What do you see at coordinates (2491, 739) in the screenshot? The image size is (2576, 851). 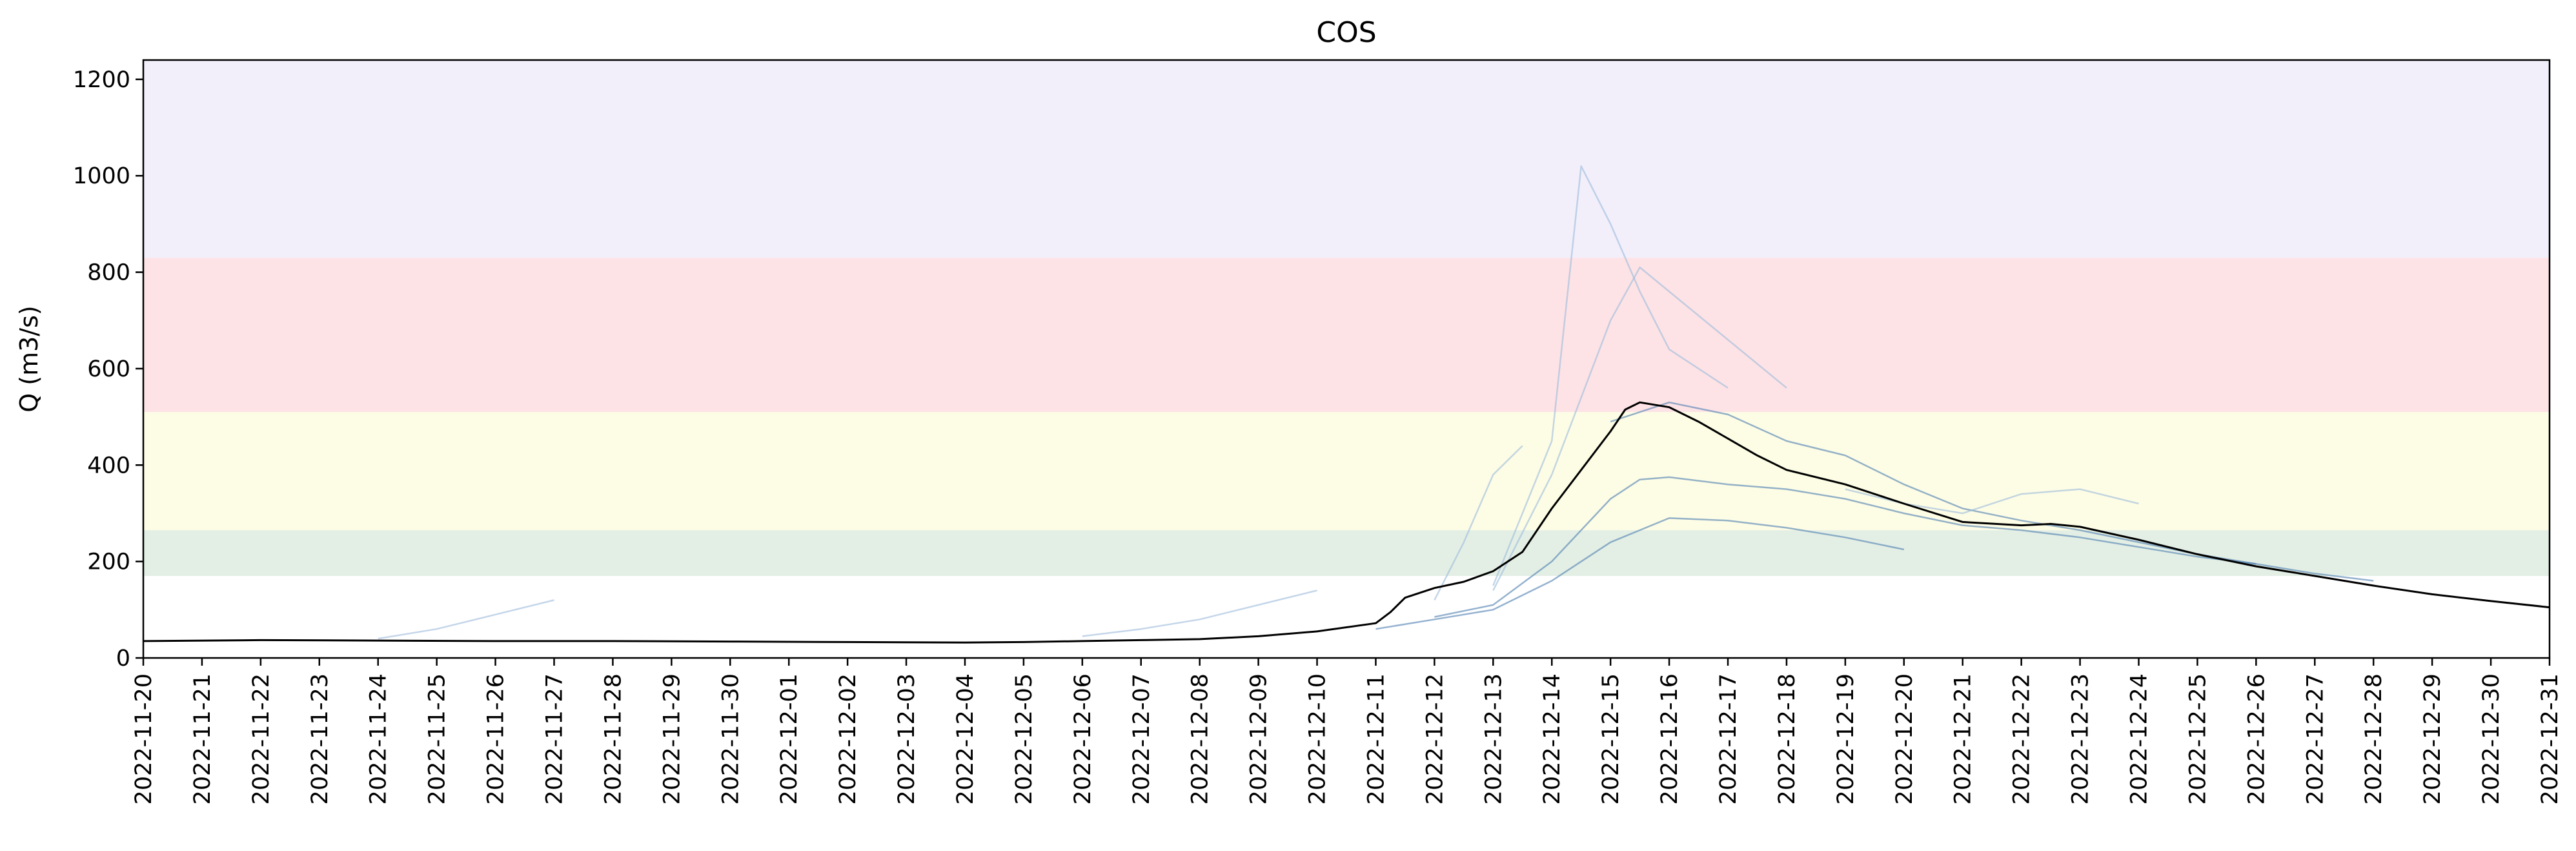 I see `x-tick-label: 2022-12-30` at bounding box center [2491, 739].